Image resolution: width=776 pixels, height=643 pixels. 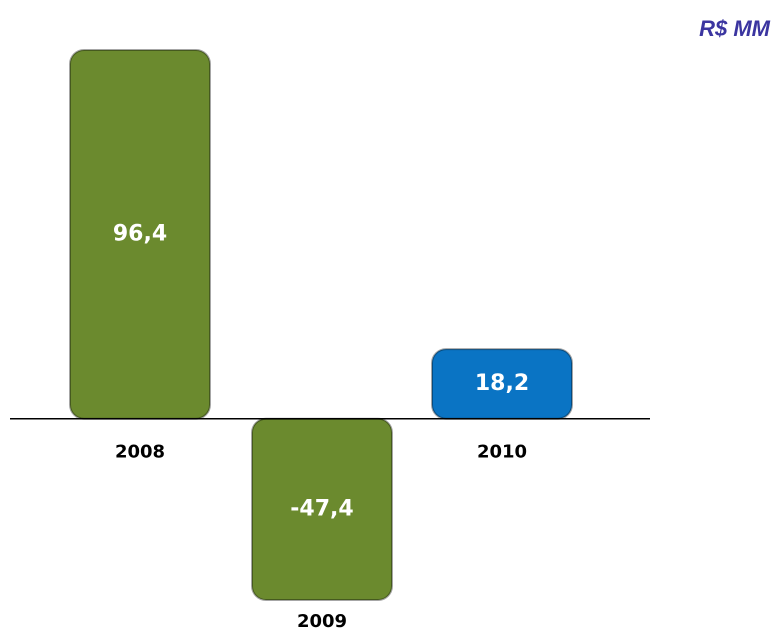 What do you see at coordinates (140, 452) in the screenshot?
I see `x-tick-label: 2008` at bounding box center [140, 452].